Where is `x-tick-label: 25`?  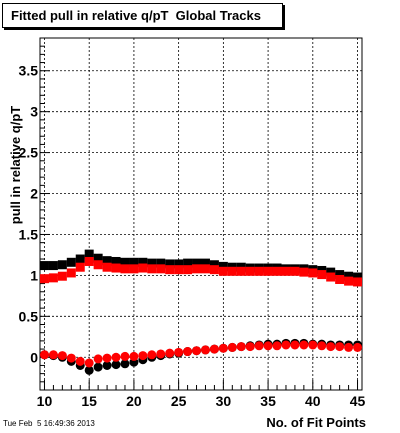
x-tick-label: 25 is located at coordinates (179, 401).